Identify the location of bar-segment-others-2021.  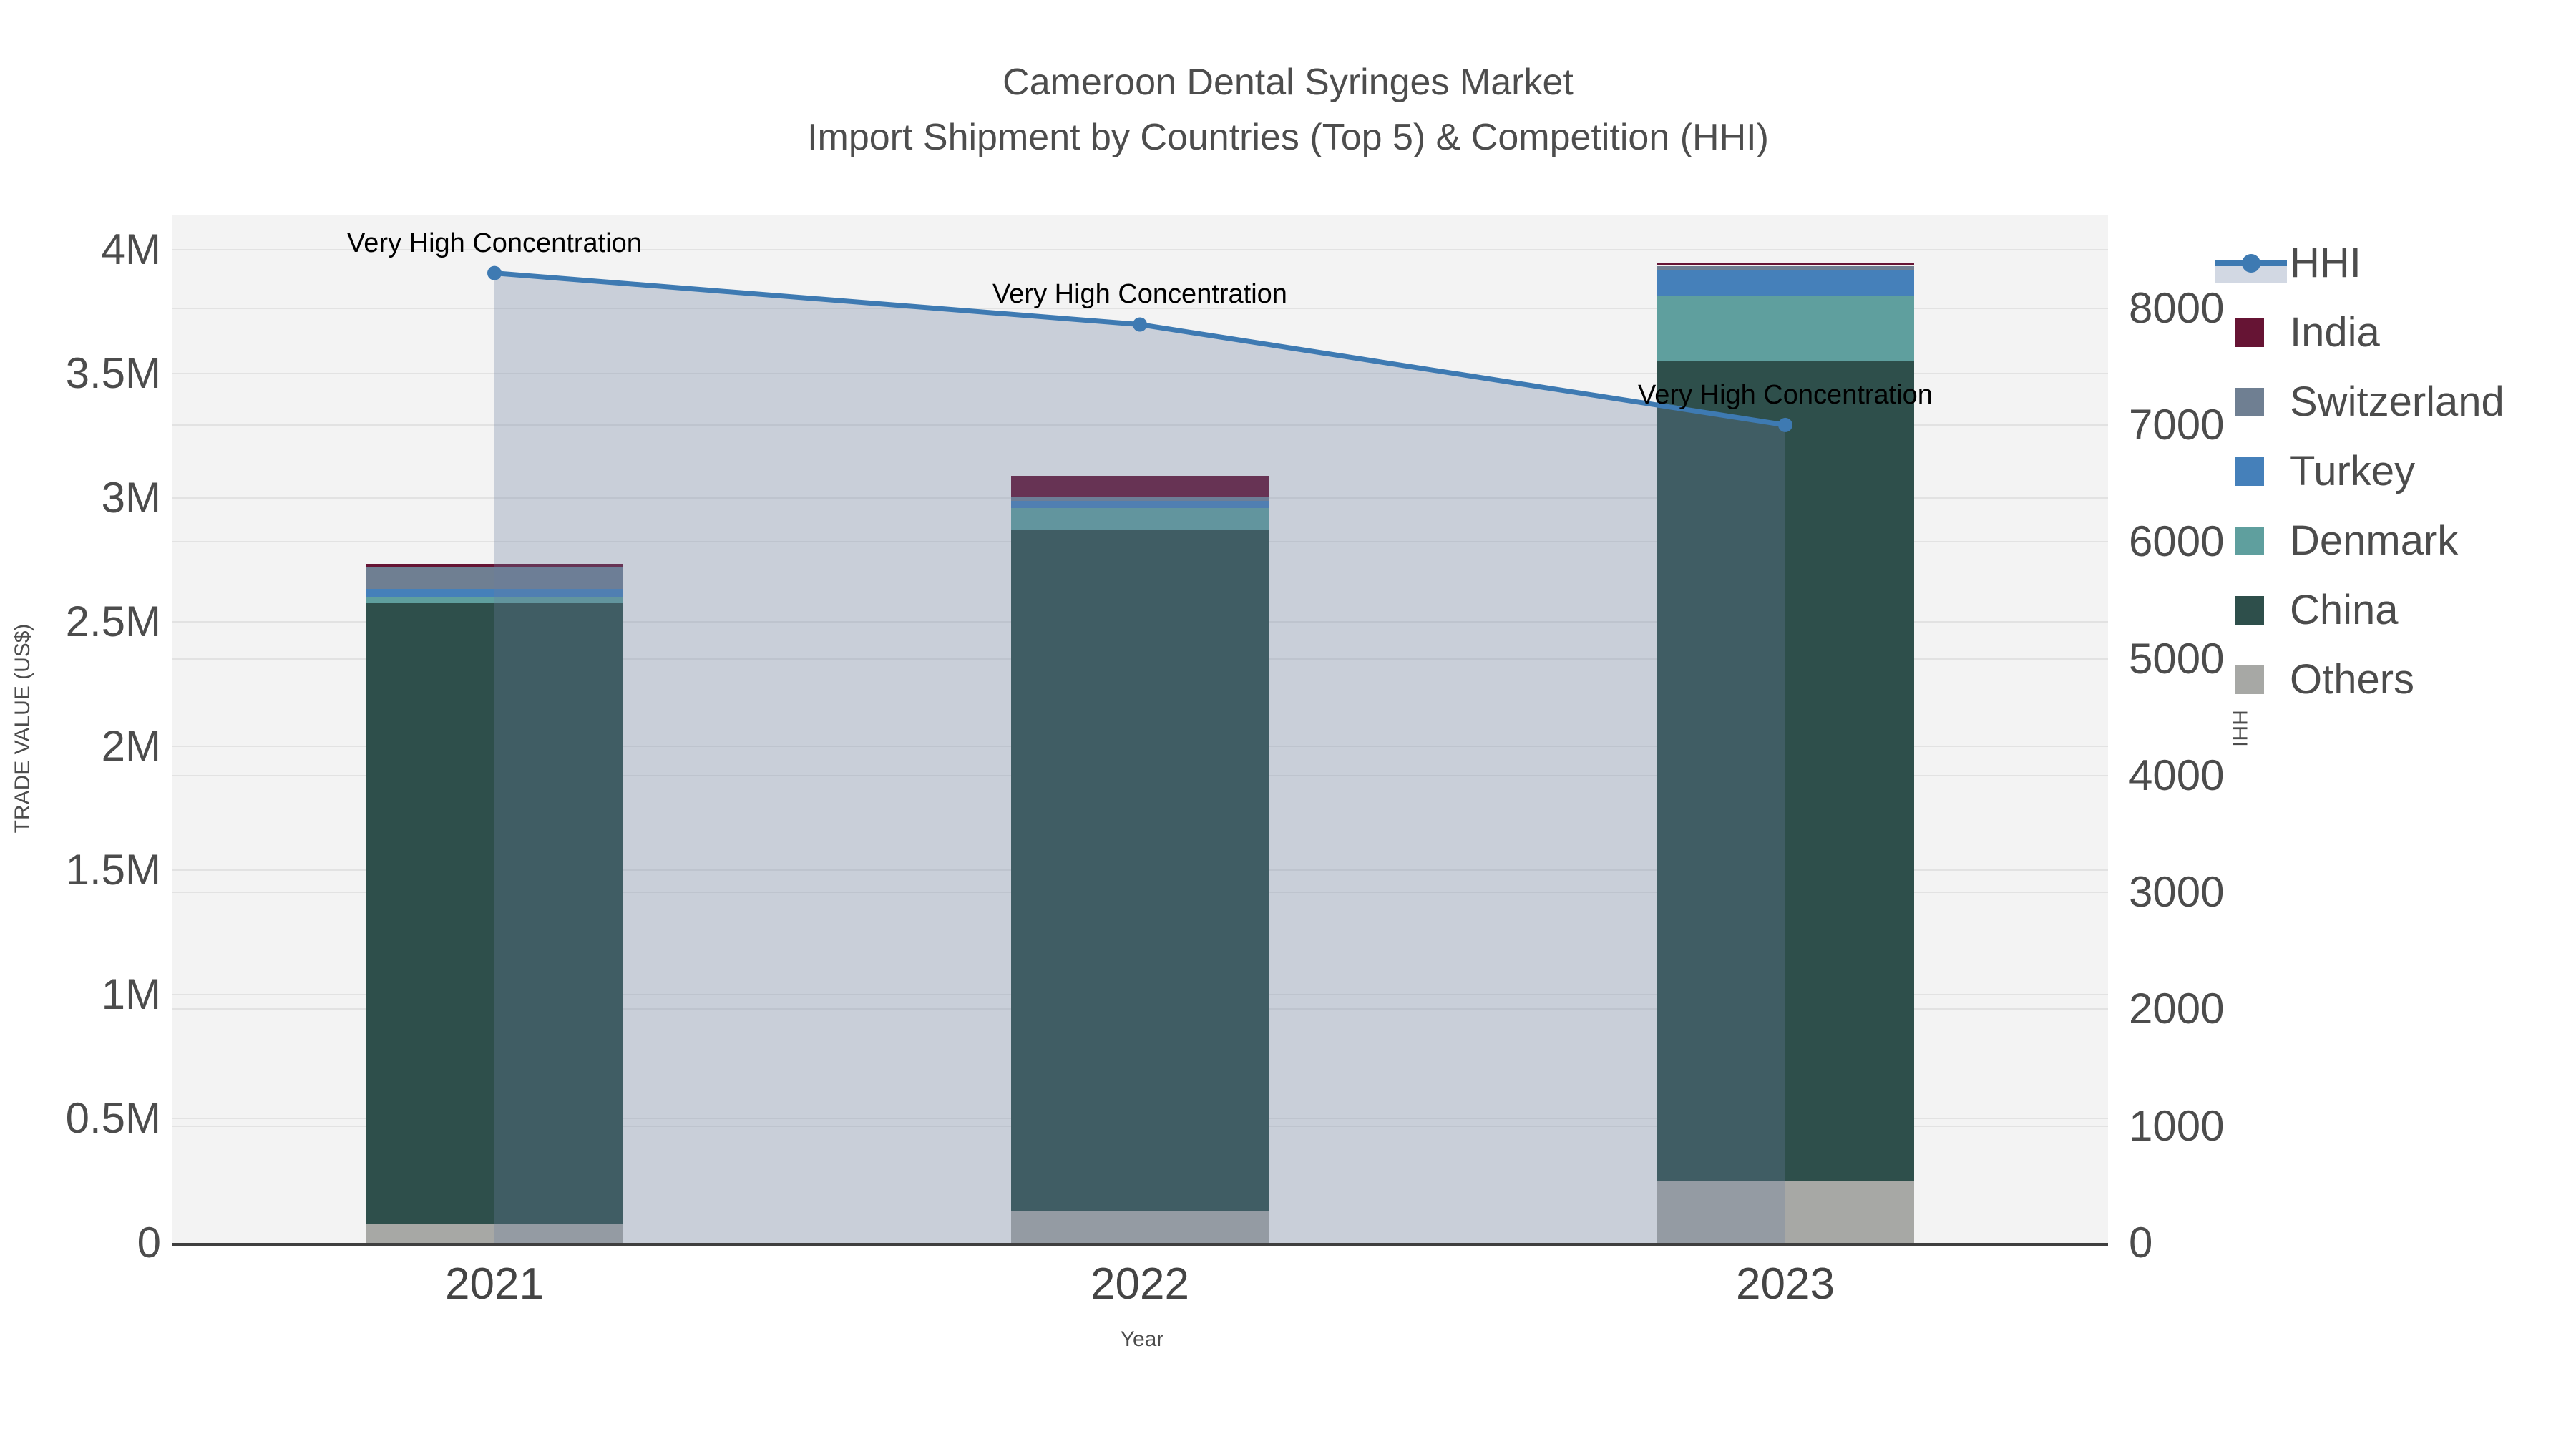
(495, 1233).